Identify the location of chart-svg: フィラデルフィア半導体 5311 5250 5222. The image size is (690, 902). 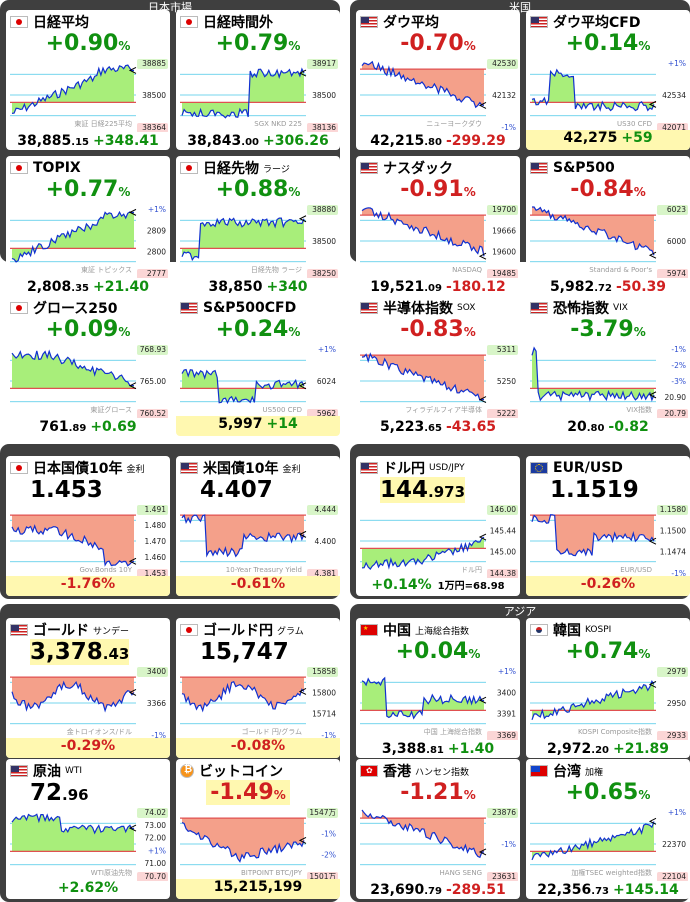
(439, 382).